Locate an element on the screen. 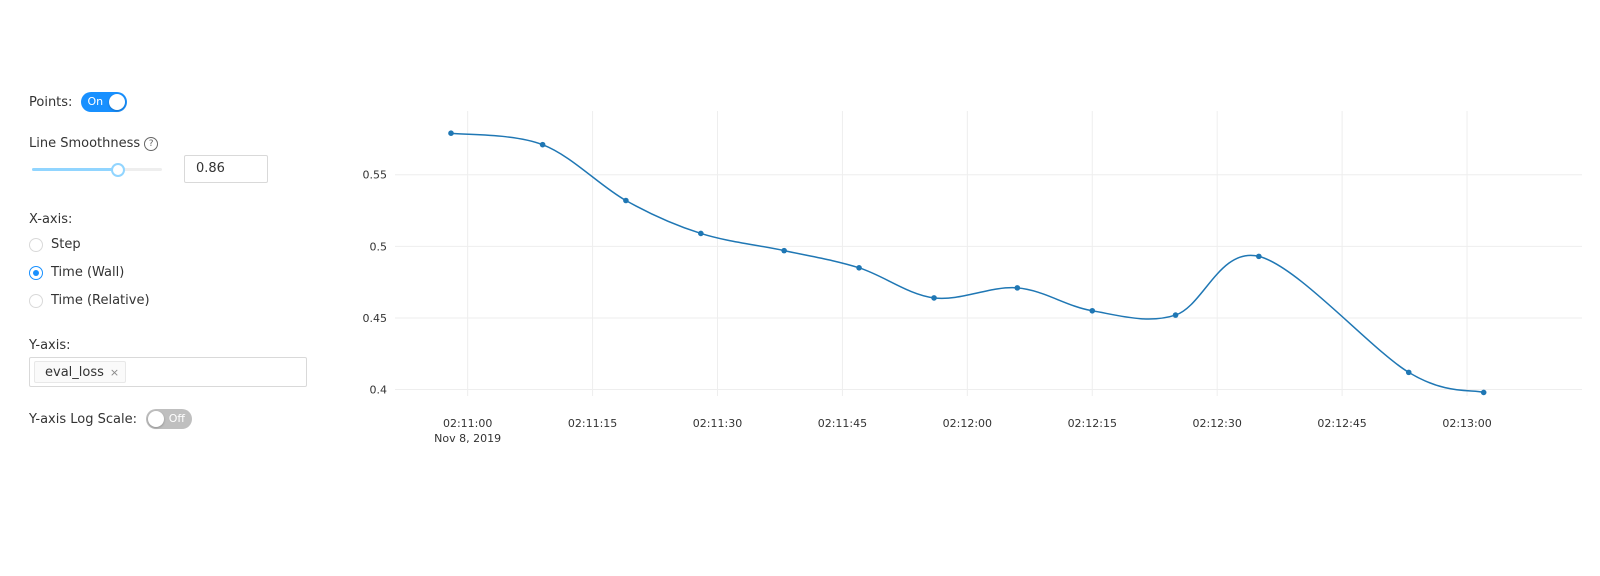 Image resolution: width=1600 pixels, height=576 pixels. smoothness-label: Line Smoothness is located at coordinates (84, 143).